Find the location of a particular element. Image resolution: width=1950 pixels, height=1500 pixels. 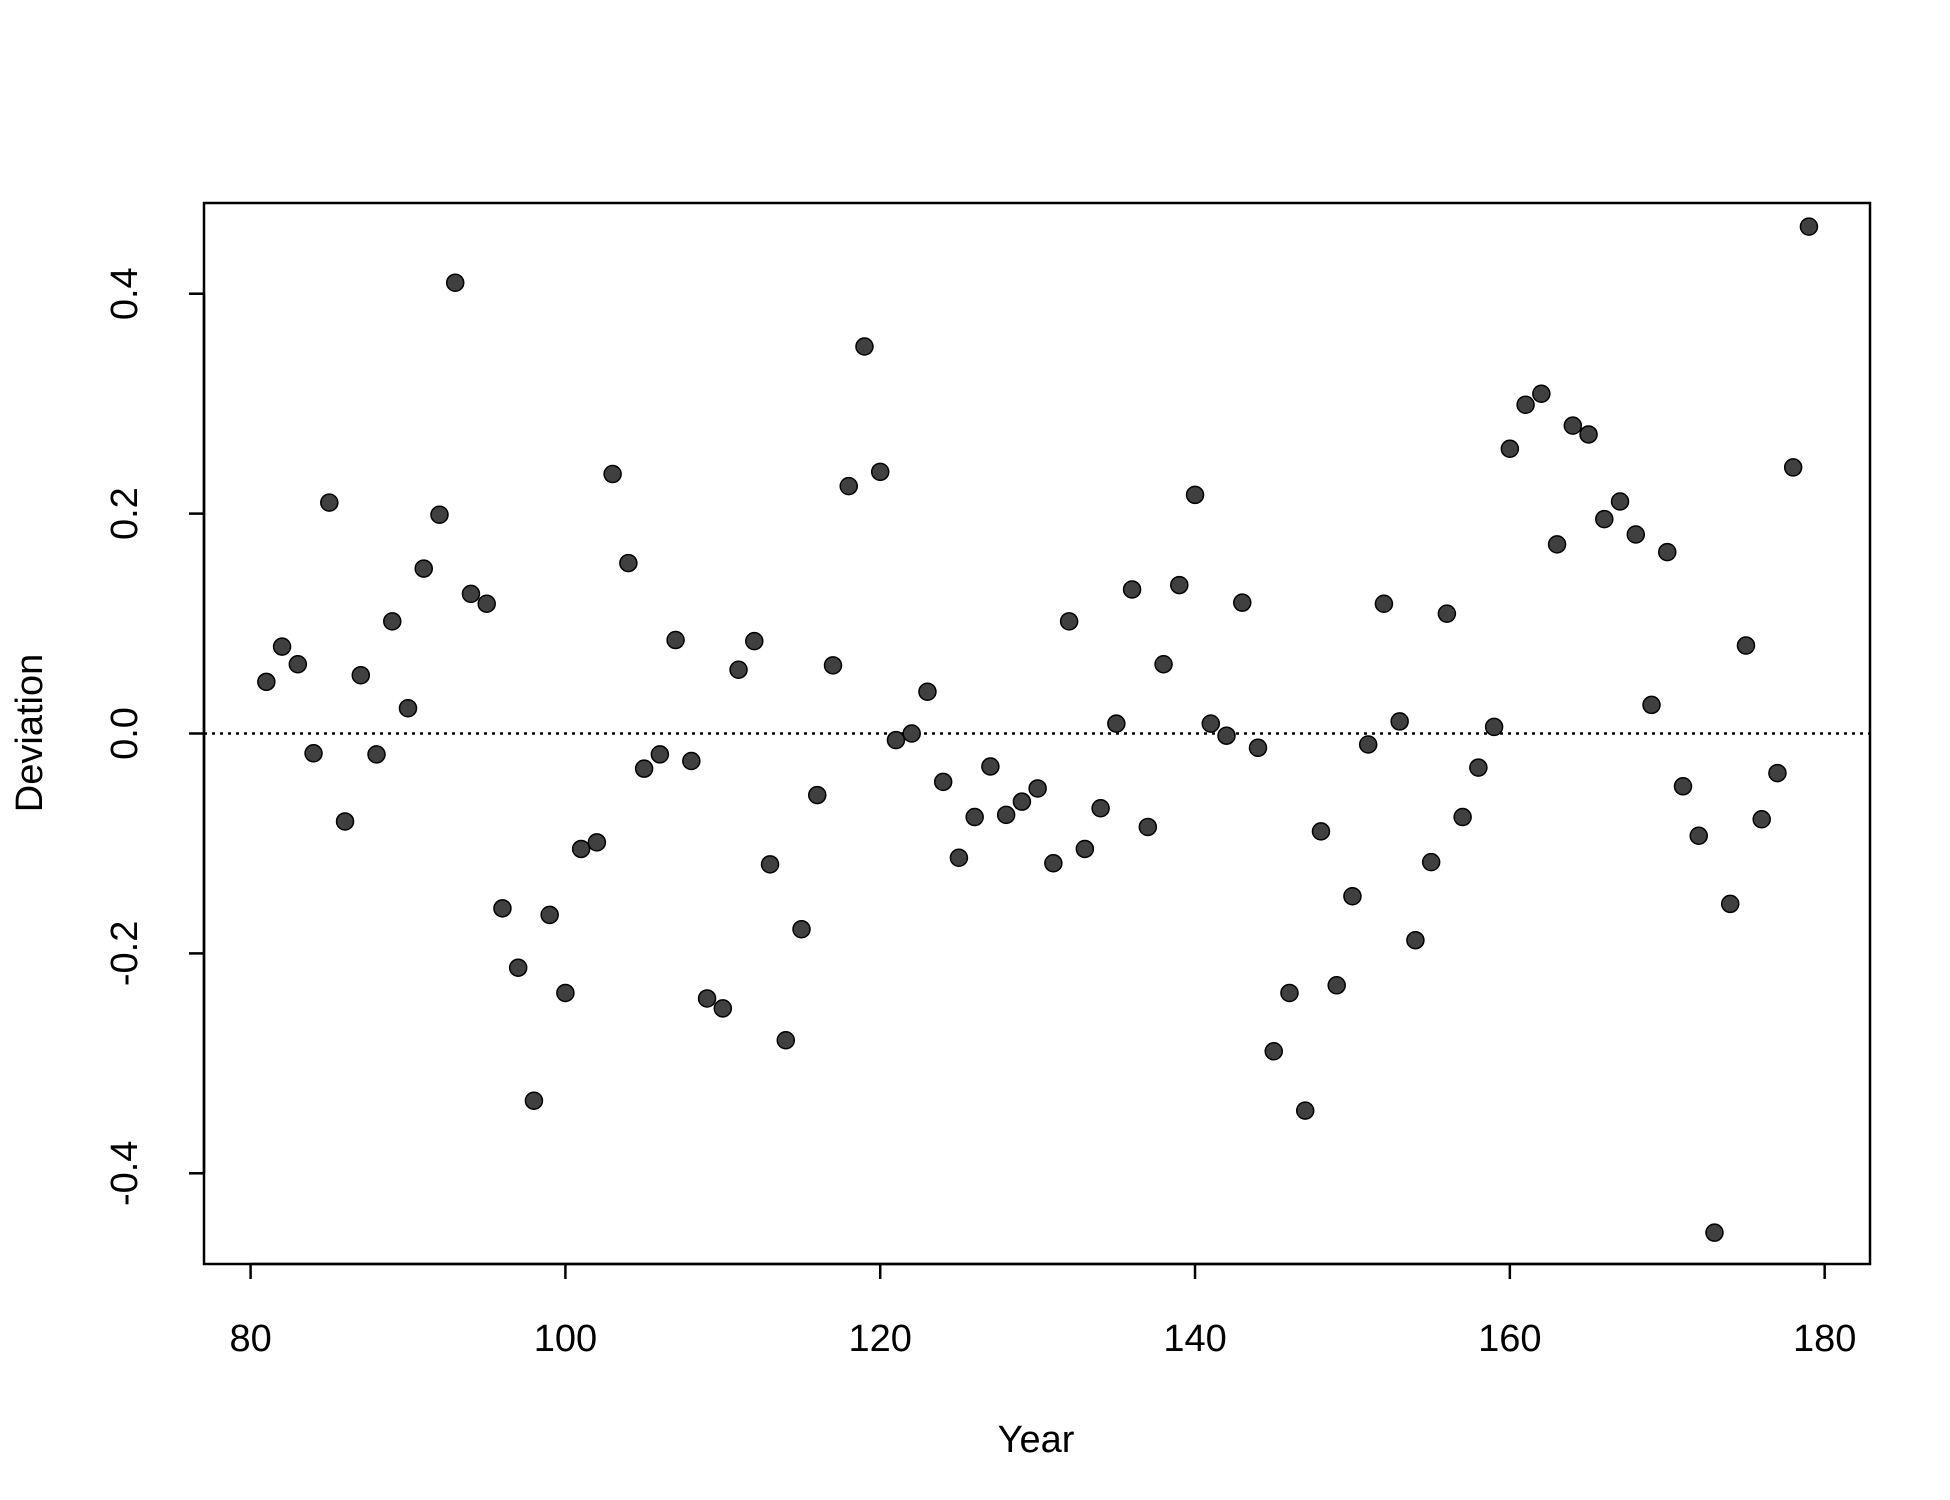

y-axis-label: Deviation is located at coordinates (30, 733).